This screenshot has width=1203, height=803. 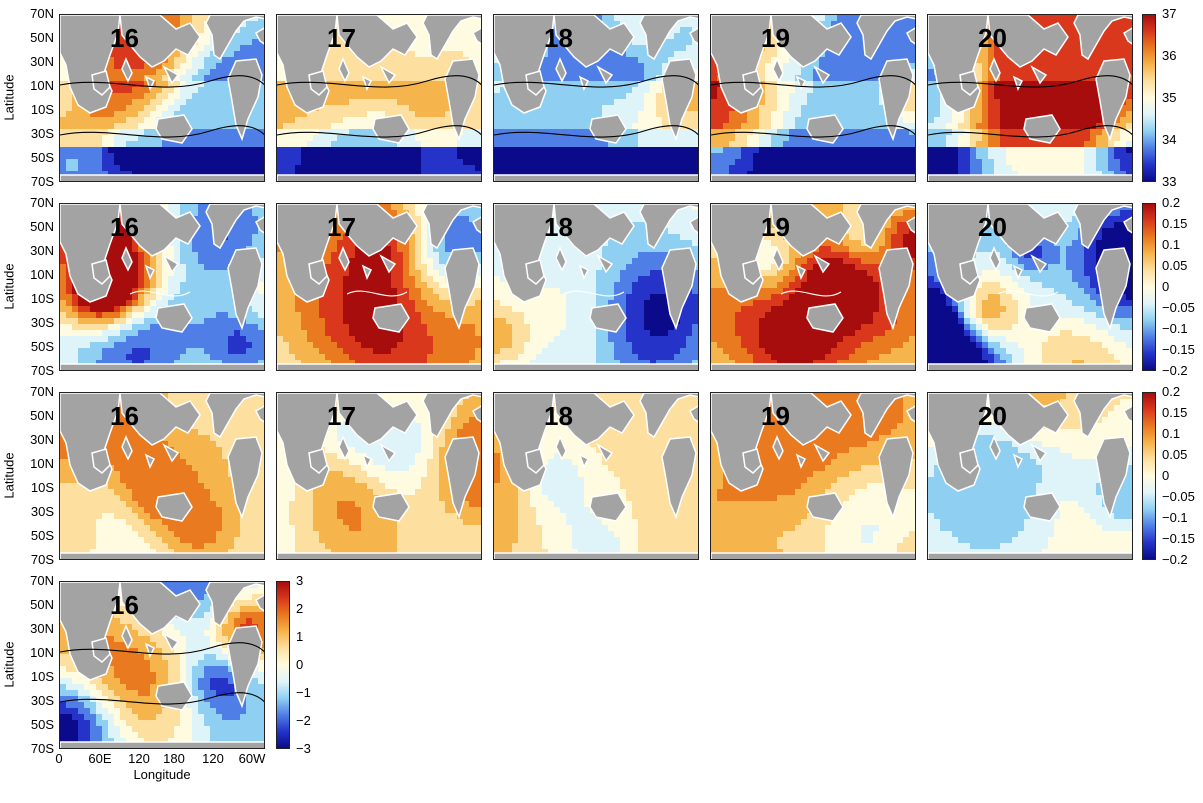 What do you see at coordinates (1175, 223) in the screenshot?
I see `colorbar-tick-label: 0.15` at bounding box center [1175, 223].